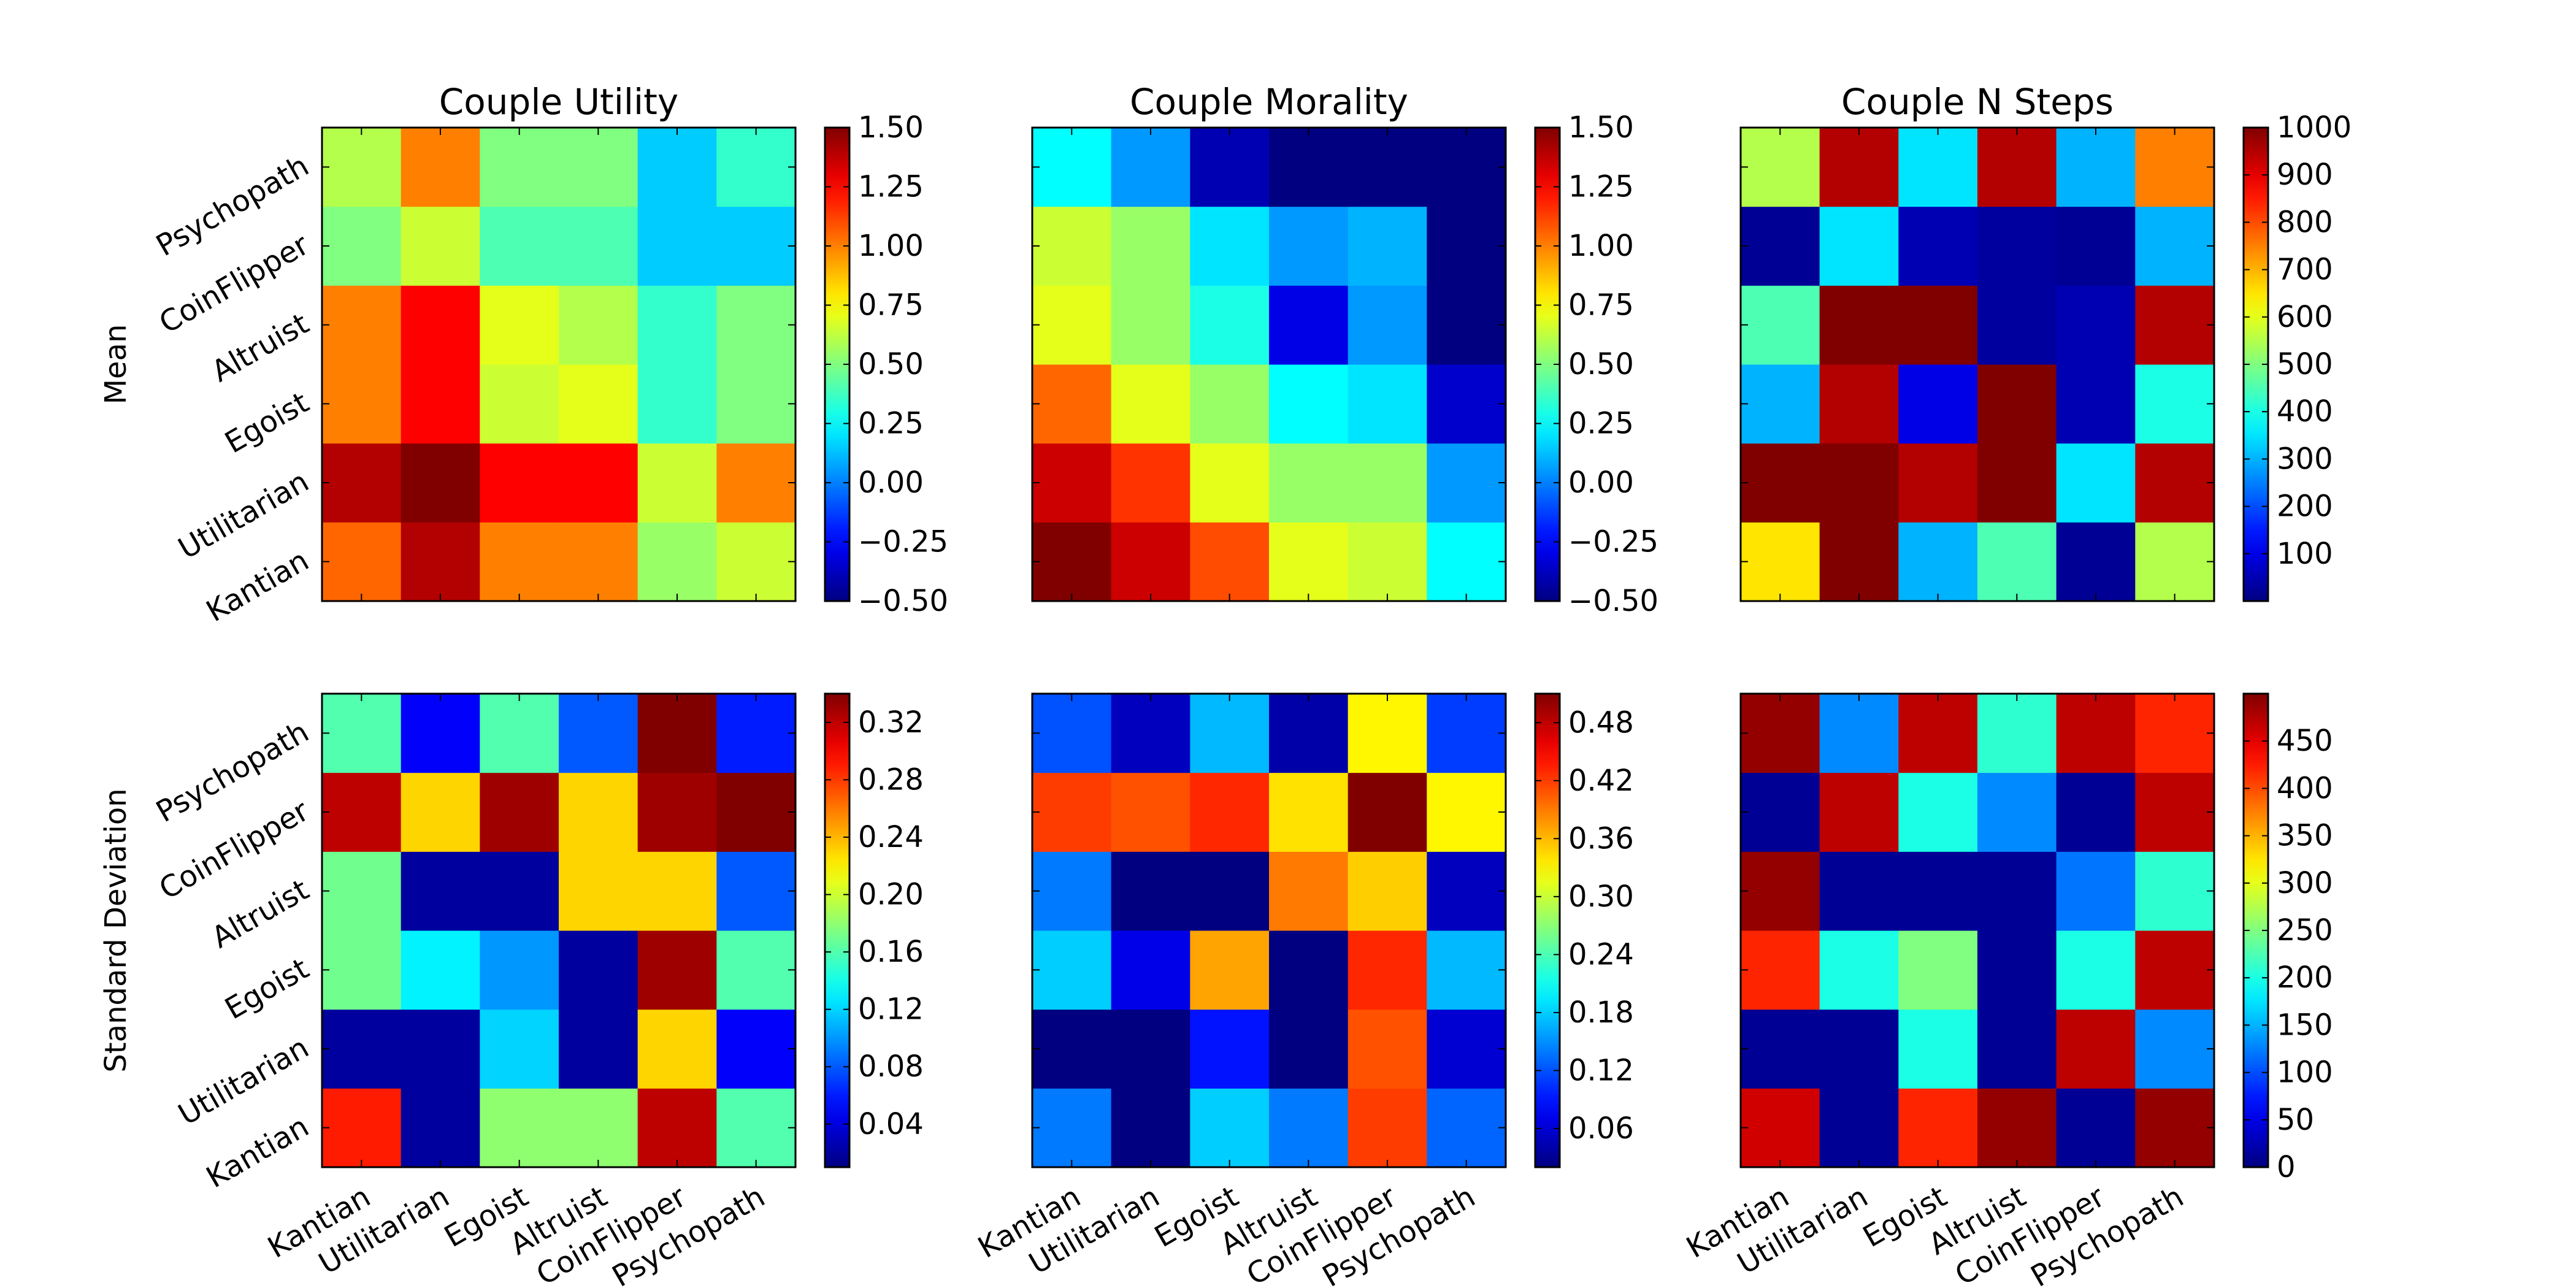 This screenshot has width=2576, height=1288. Describe the element at coordinates (1601, 1012) in the screenshot. I see `colorbar-tick-label: 0.18` at that location.